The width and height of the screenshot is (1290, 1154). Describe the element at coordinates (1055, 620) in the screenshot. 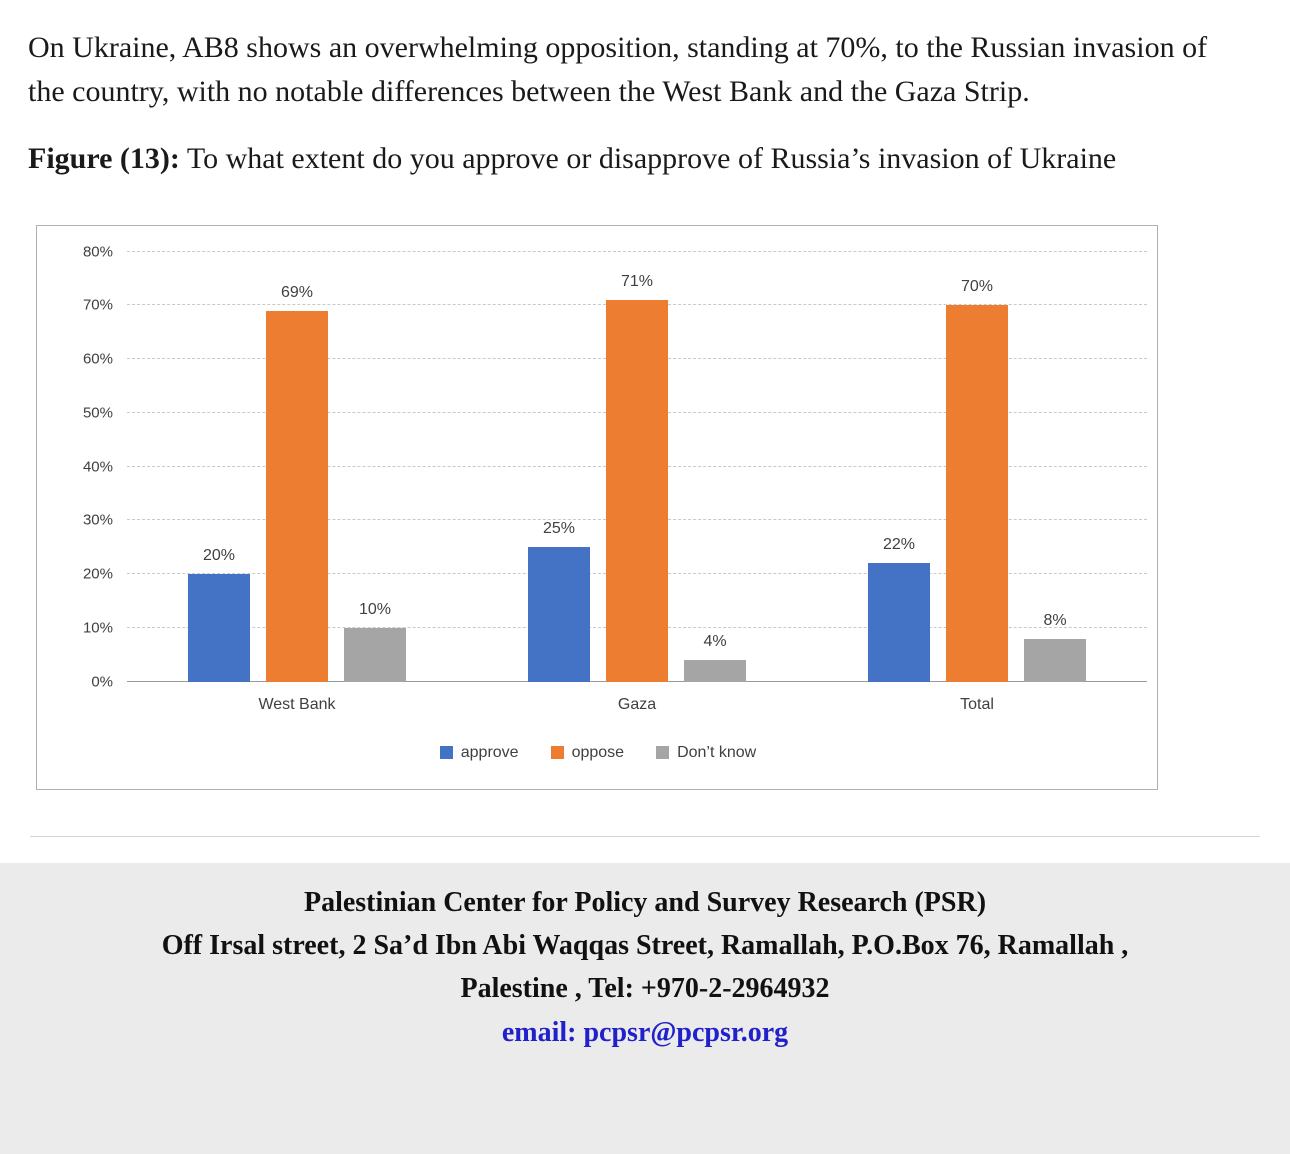

I see `bar-value-label: 8%` at that location.